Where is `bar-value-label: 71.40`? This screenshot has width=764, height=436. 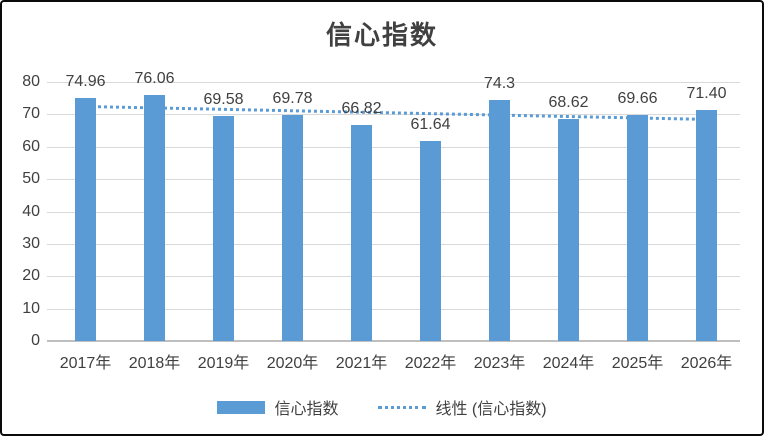 bar-value-label: 71.40 is located at coordinates (706, 93).